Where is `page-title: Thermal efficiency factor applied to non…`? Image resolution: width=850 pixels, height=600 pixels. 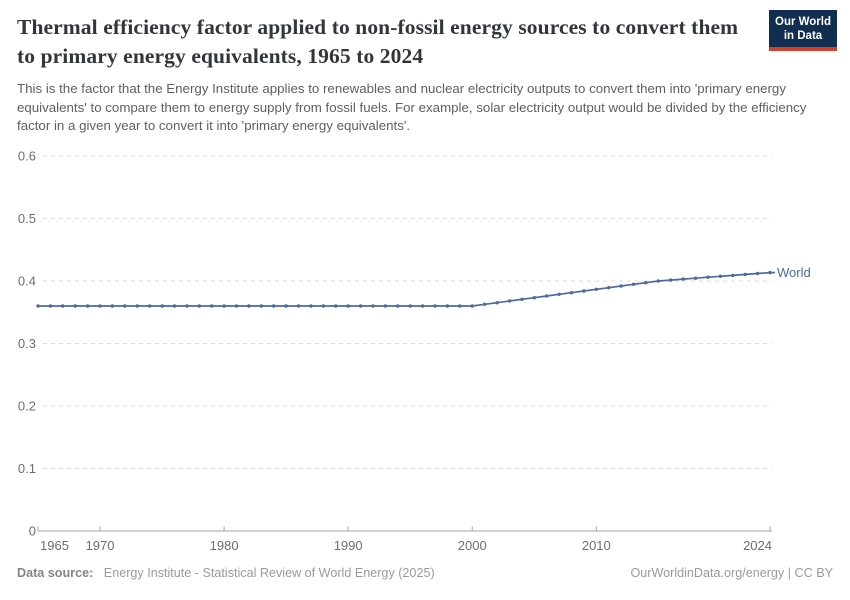
page-title: Thermal efficiency factor applied to non… is located at coordinates (378, 41).